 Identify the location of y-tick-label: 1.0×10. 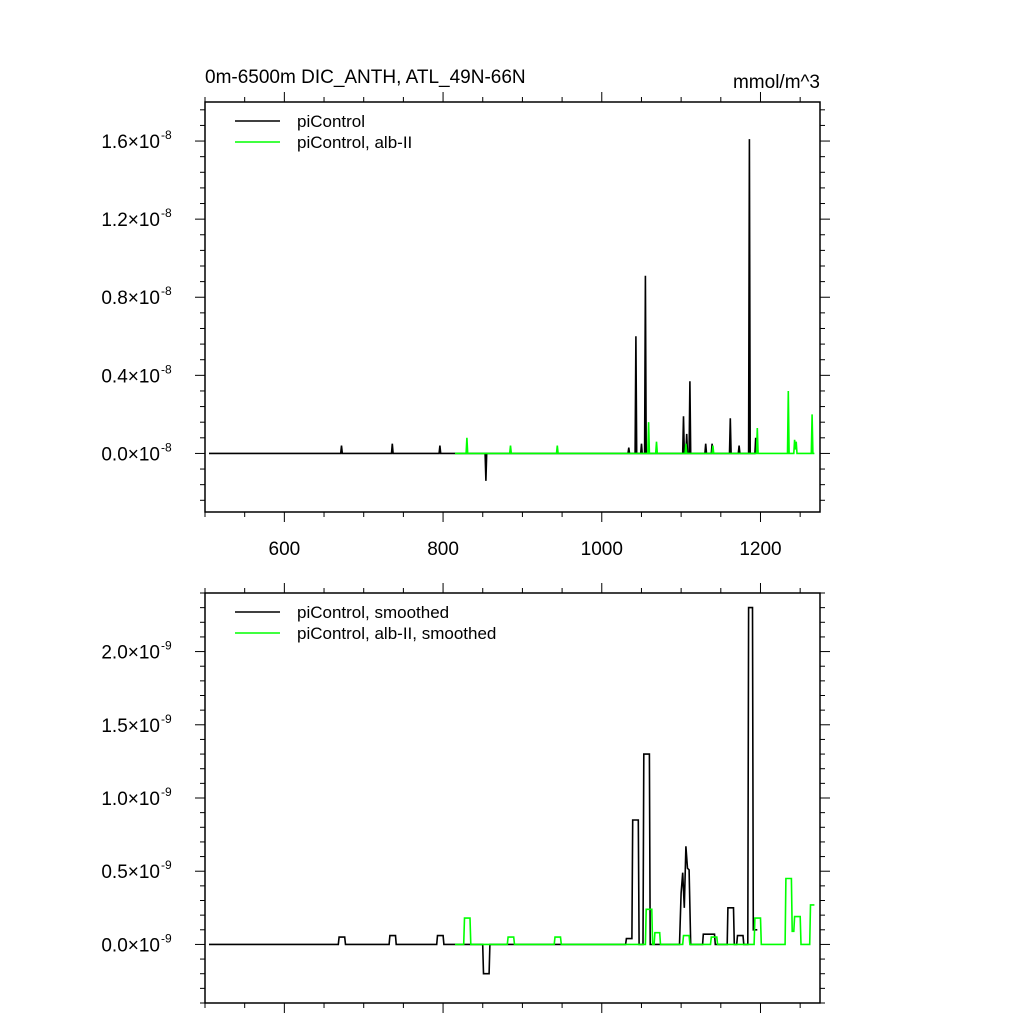
(130, 799).